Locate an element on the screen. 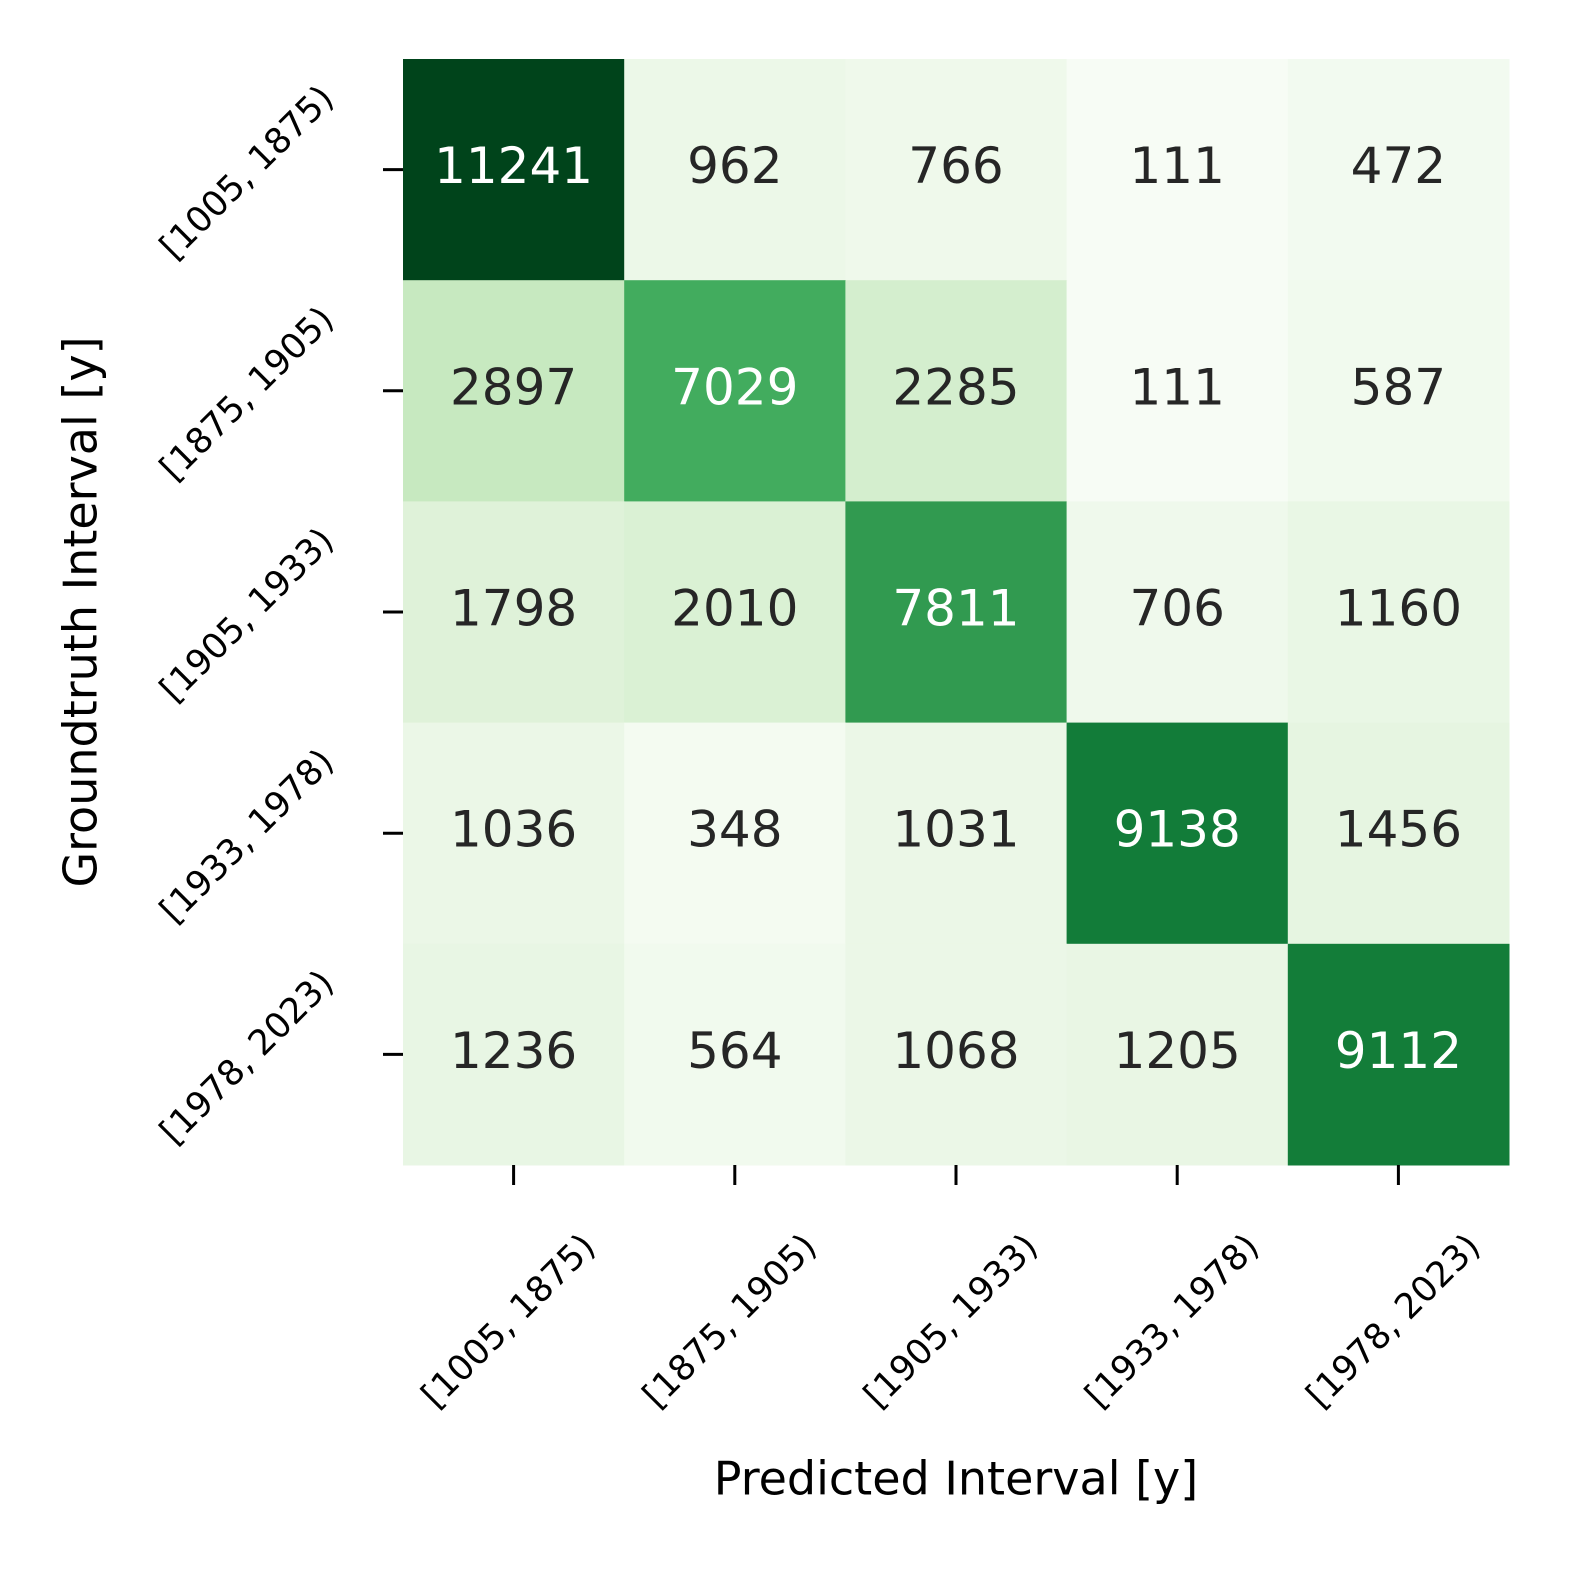 This screenshot has width=1578, height=1578. cell-value: 472 is located at coordinates (1398, 166).